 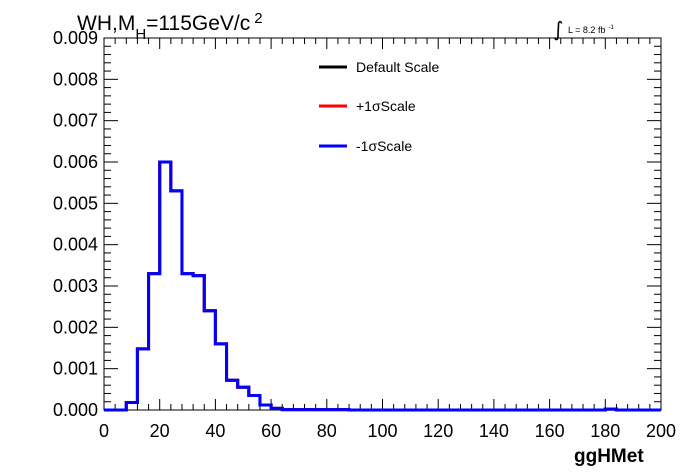 I want to click on chart-title: WH,MH=115GeV/c 2, so click(x=170, y=26).